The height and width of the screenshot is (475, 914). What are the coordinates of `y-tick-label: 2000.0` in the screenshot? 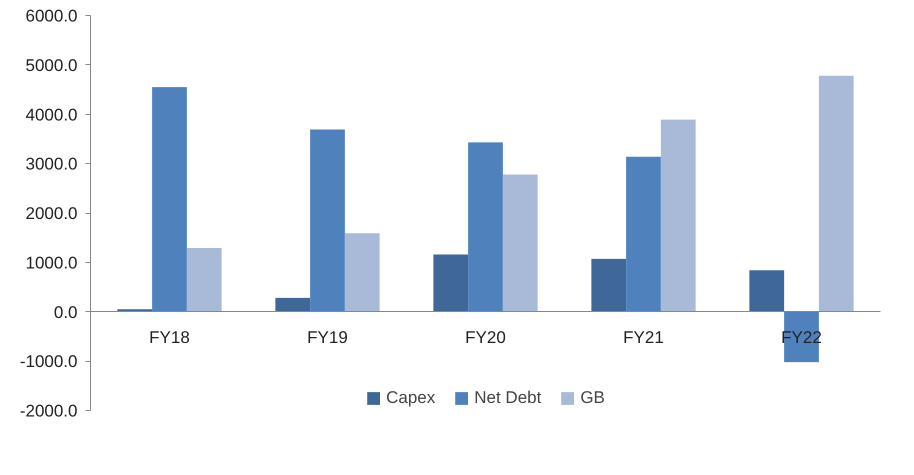 It's located at (52, 213).